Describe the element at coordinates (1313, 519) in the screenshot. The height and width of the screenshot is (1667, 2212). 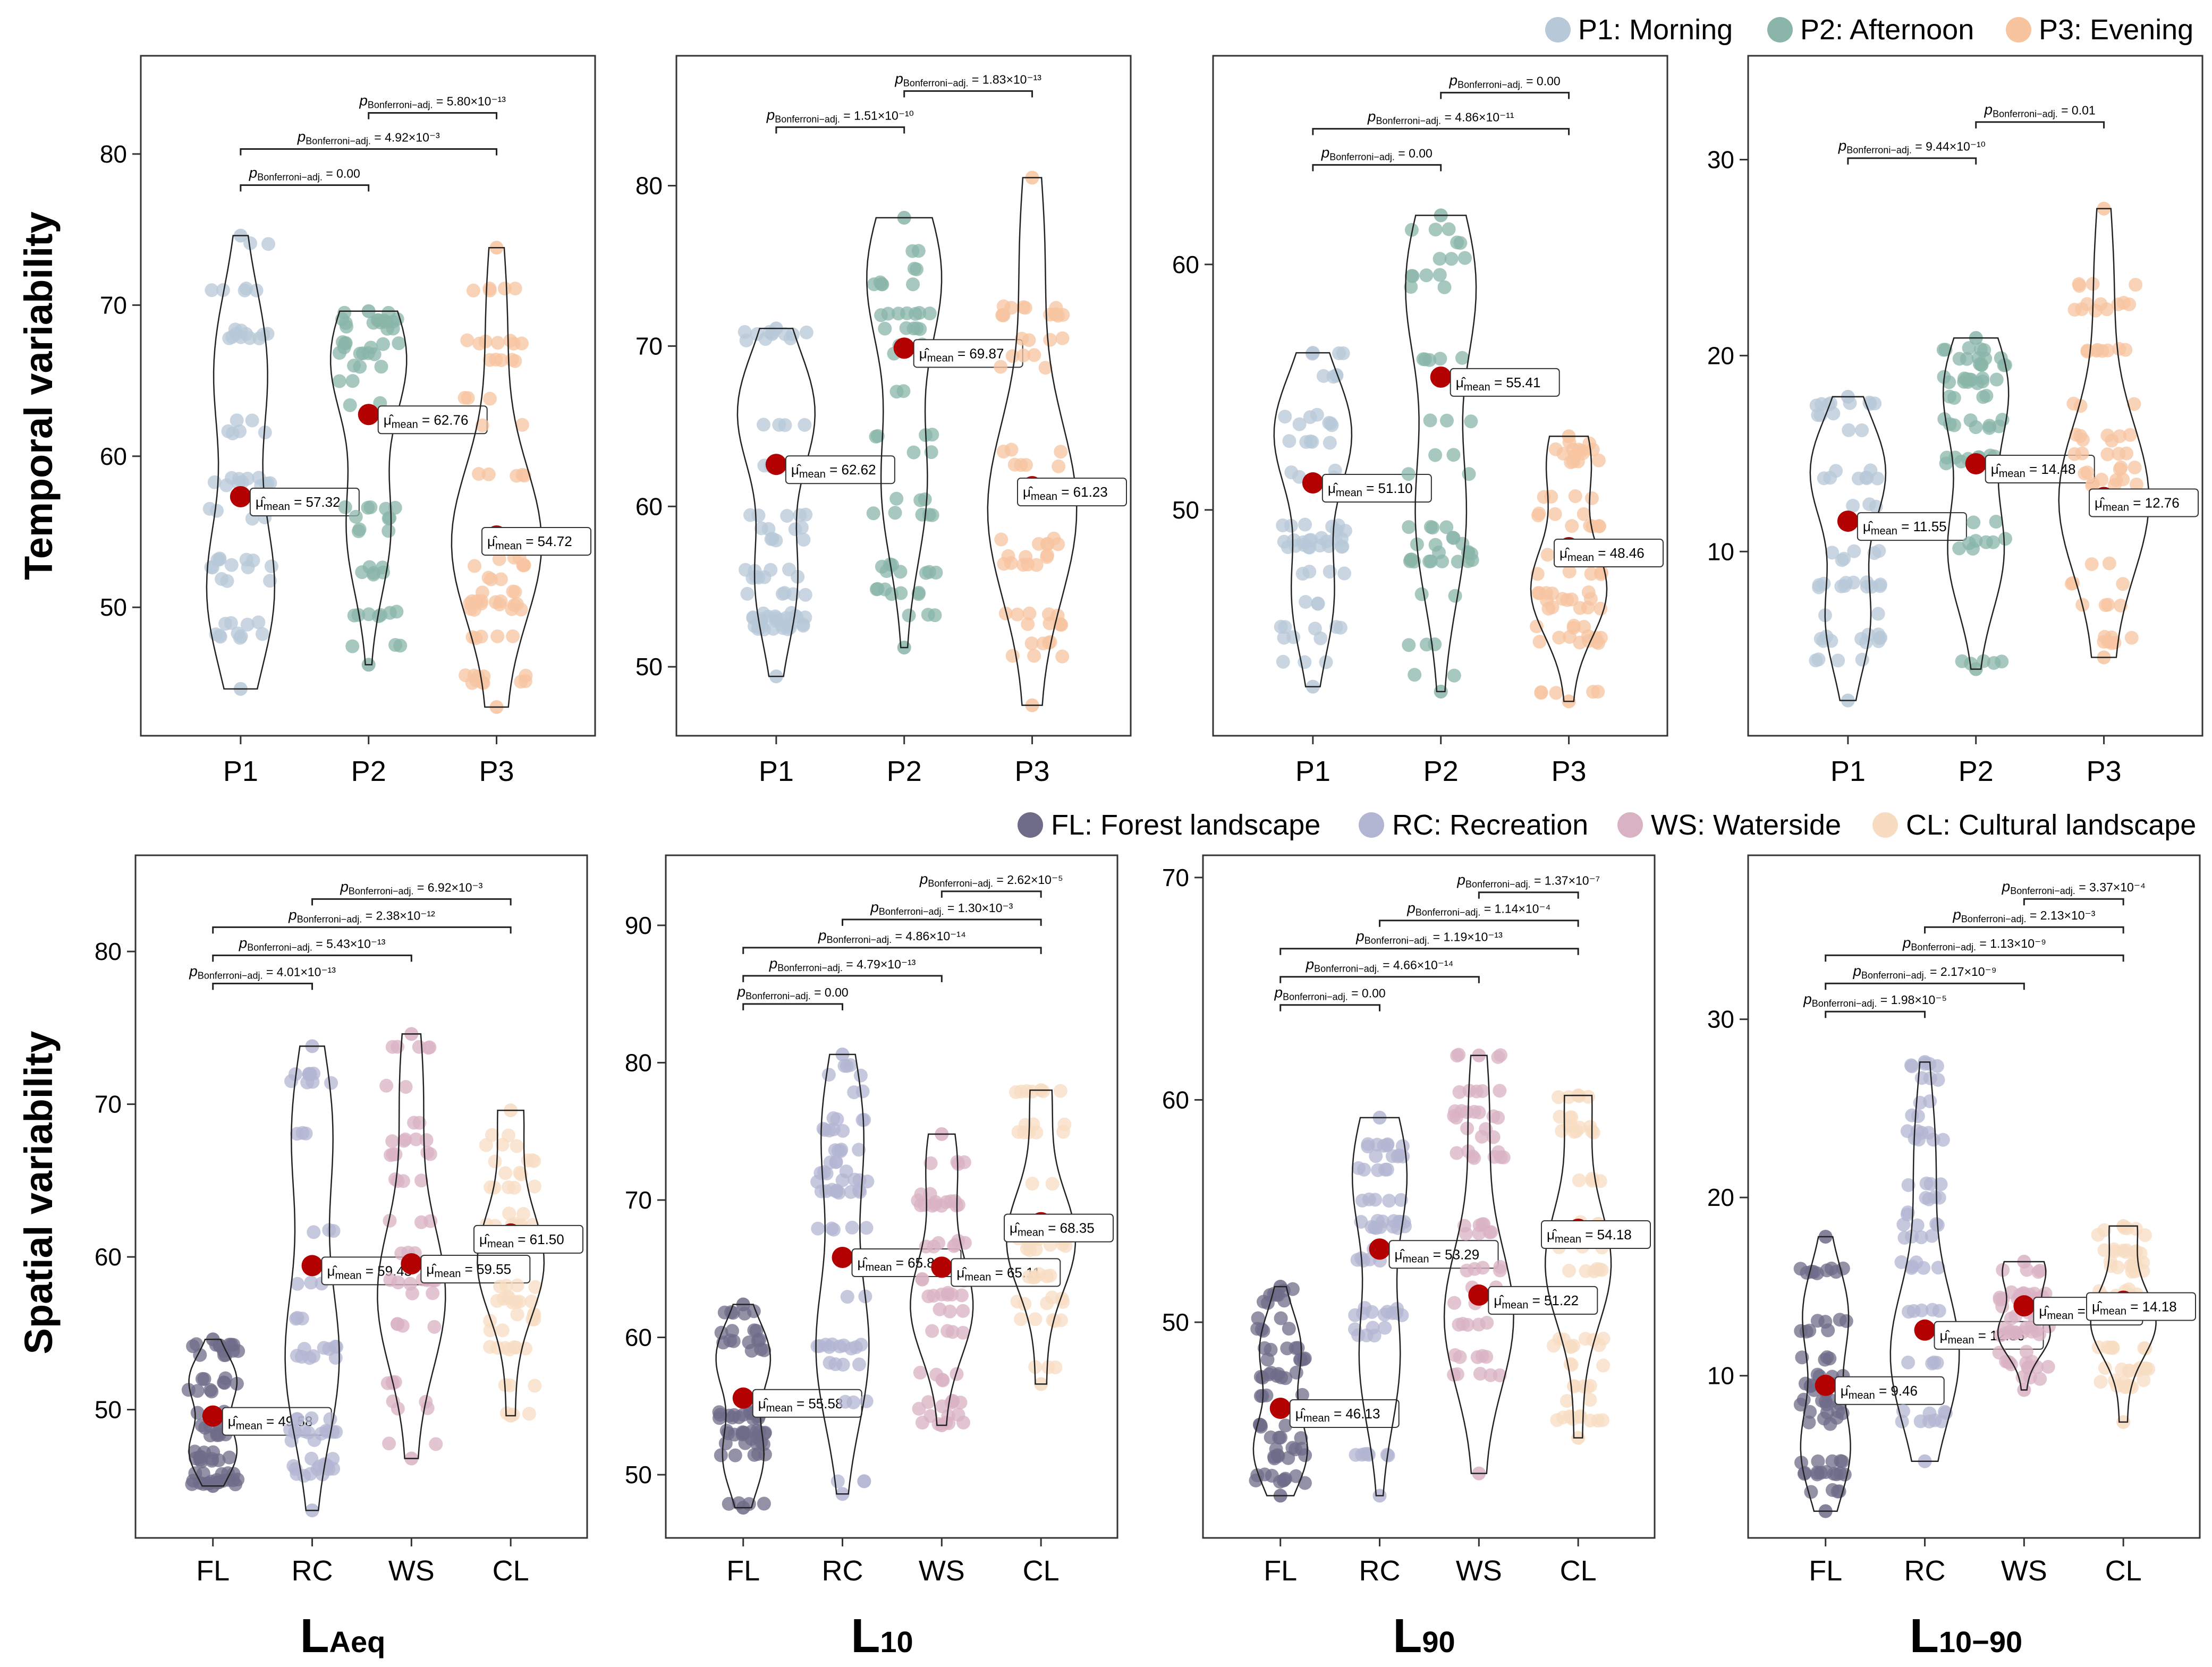
I see `violin-r0c2-P1` at that location.